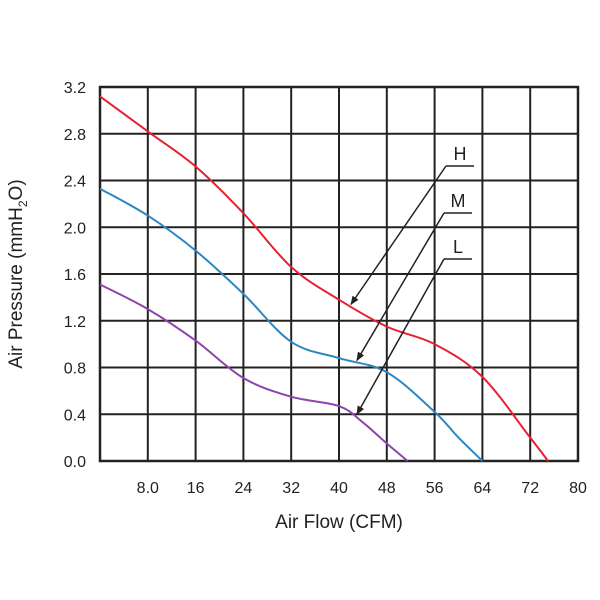  What do you see at coordinates (75, 88) in the screenshot?
I see `y-tick-label: 3.2` at bounding box center [75, 88].